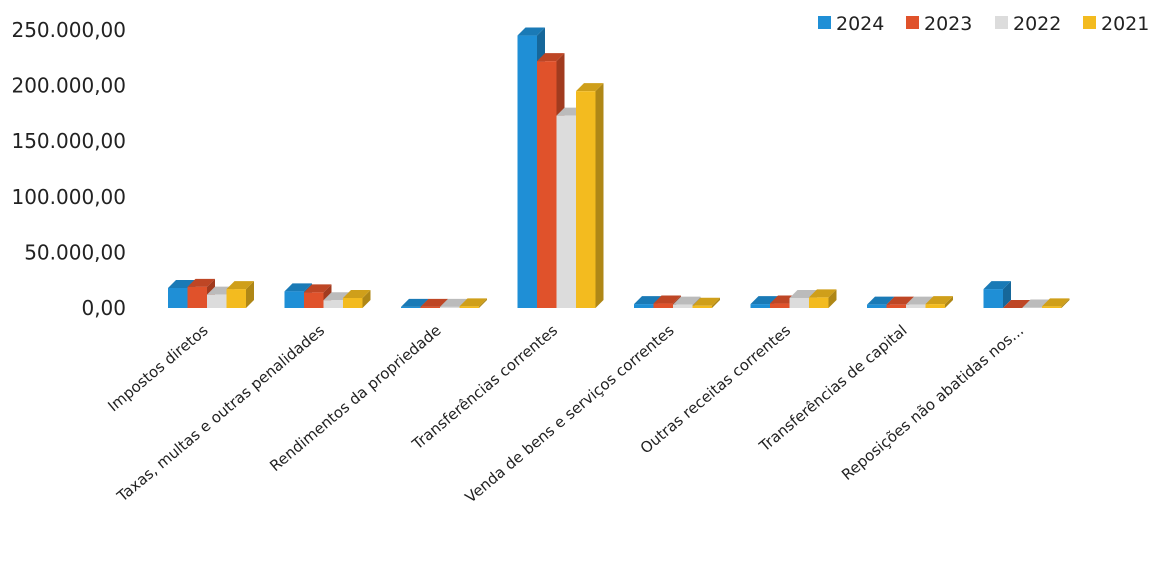 Image resolution: width=1151 pixels, height=576 pixels. What do you see at coordinates (103, 308) in the screenshot?
I see `y-tick-label: 0,00` at bounding box center [103, 308].